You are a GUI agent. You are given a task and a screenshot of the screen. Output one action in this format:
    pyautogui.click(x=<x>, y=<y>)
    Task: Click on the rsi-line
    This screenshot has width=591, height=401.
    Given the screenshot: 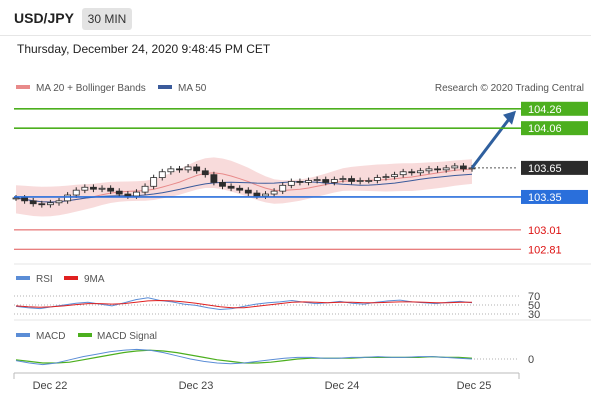 What is the action you would take?
    pyautogui.click(x=244, y=304)
    